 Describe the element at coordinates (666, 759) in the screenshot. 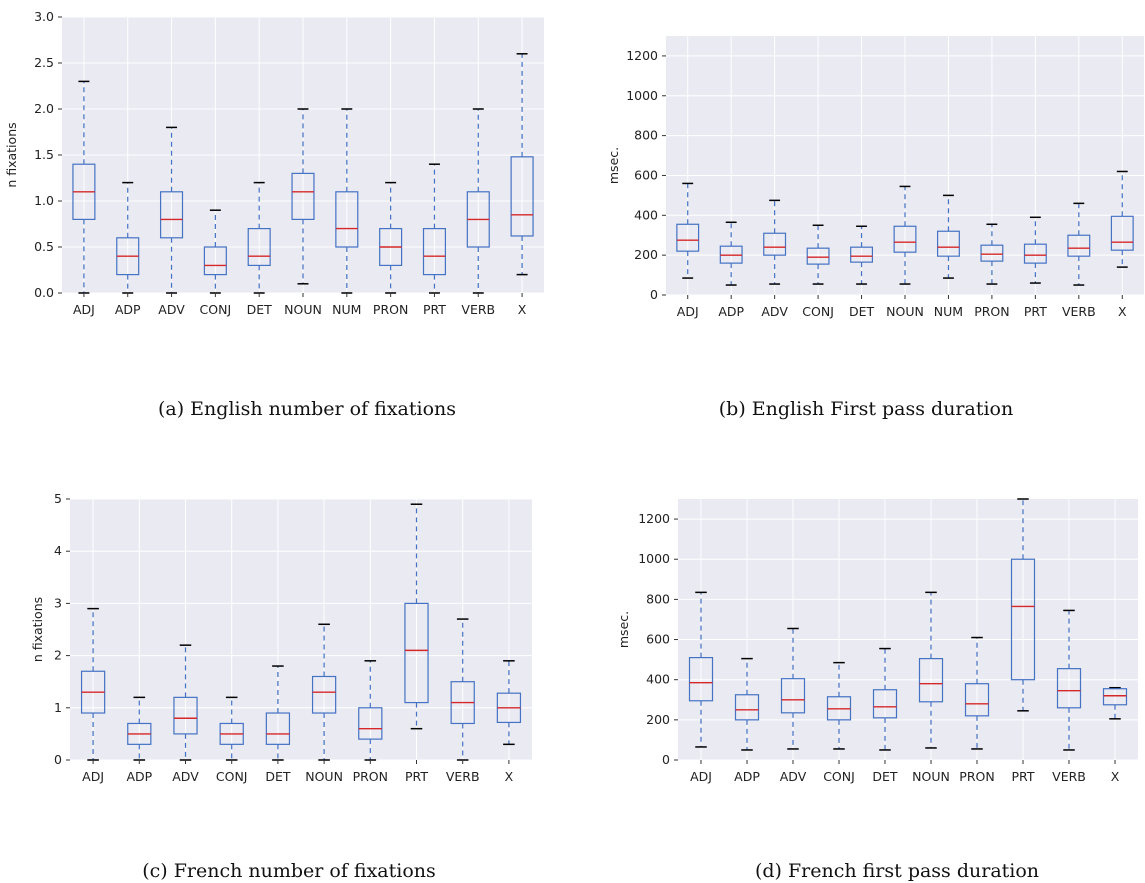

I see `y-tick-label: 0` at that location.